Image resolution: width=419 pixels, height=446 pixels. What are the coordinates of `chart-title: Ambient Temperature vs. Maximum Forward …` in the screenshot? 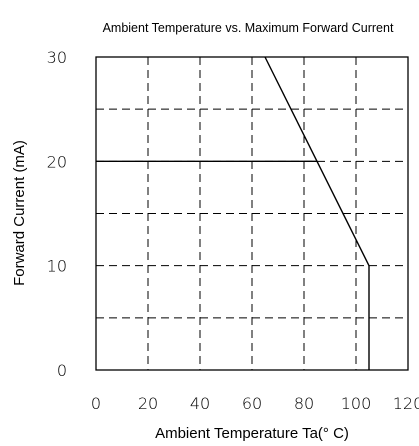 It's located at (248, 28).